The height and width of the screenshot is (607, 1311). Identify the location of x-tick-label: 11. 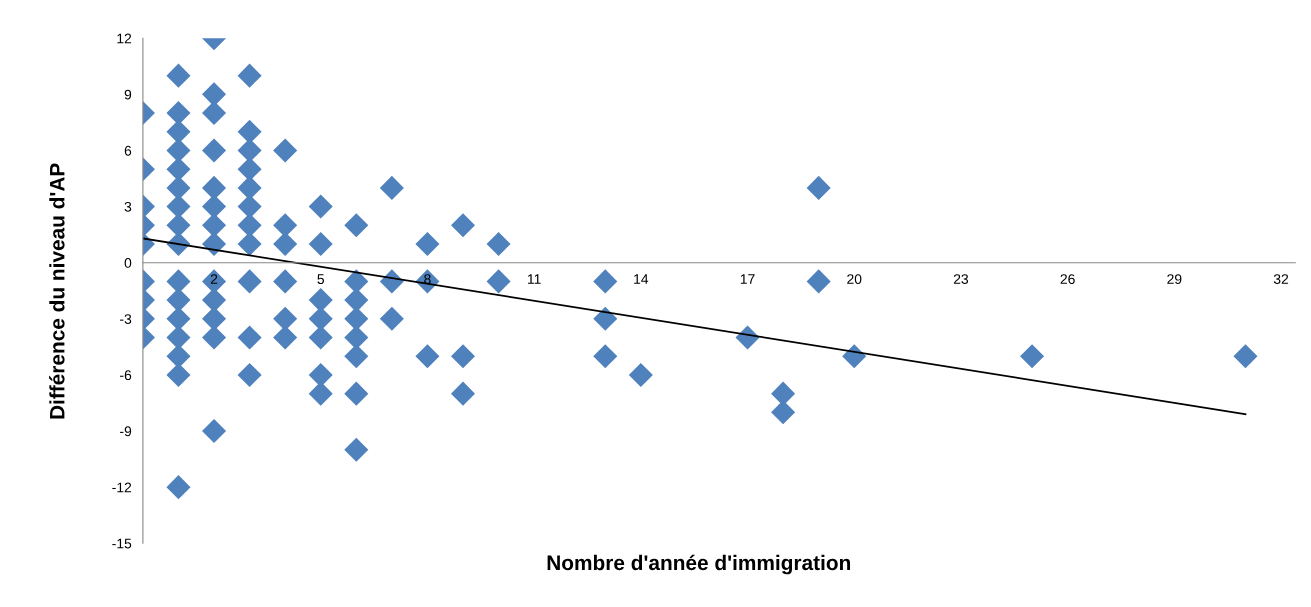
(534, 279).